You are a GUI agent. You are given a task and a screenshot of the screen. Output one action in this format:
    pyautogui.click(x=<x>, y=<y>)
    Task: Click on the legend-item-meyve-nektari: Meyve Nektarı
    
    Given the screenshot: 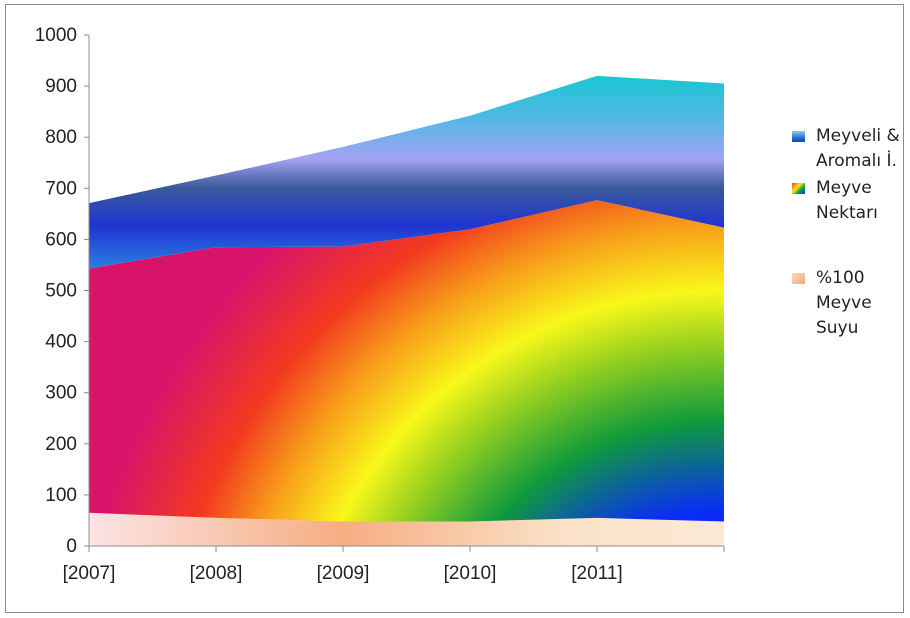 What is the action you would take?
    pyautogui.click(x=847, y=201)
    